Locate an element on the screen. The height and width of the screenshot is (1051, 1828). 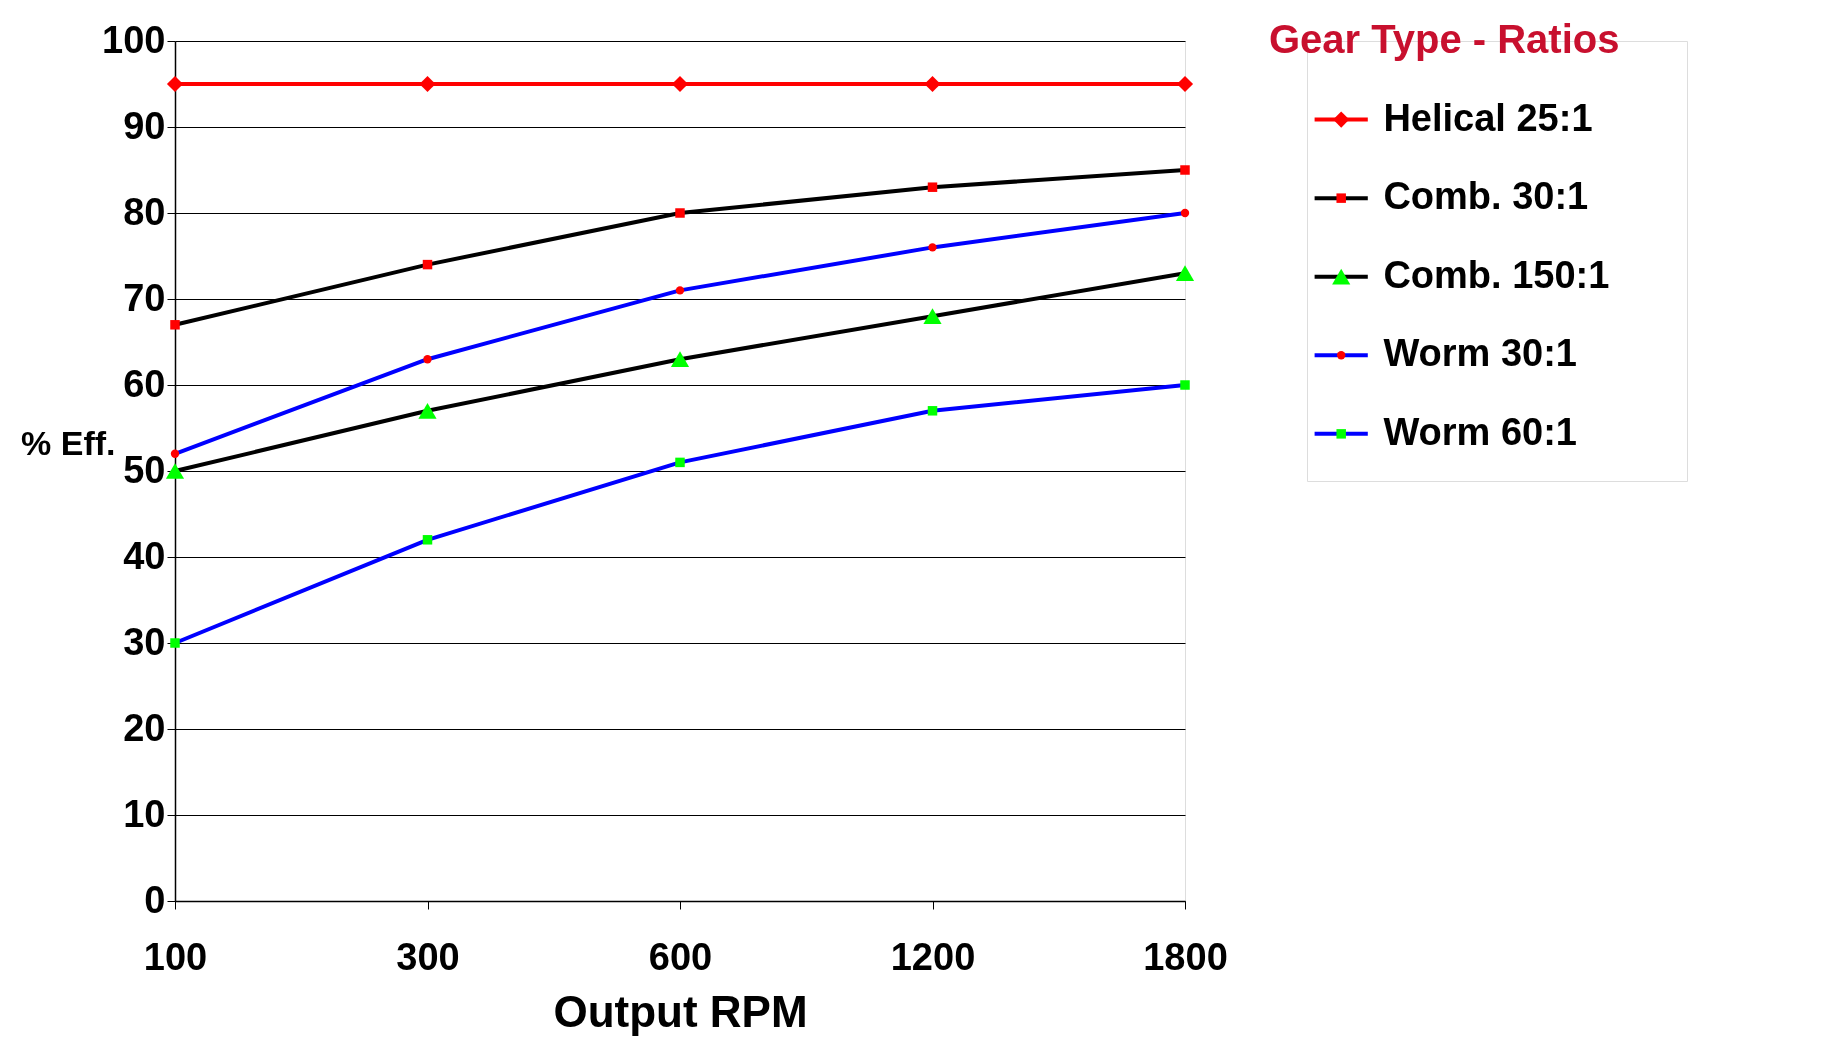
x-tick-label: 300 is located at coordinates (428, 956).